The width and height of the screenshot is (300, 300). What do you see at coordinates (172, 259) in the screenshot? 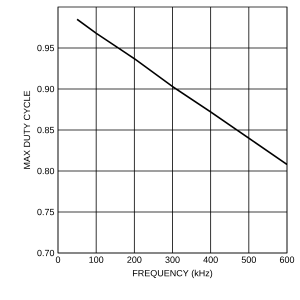
I see `x-tick-label: 300` at bounding box center [172, 259].